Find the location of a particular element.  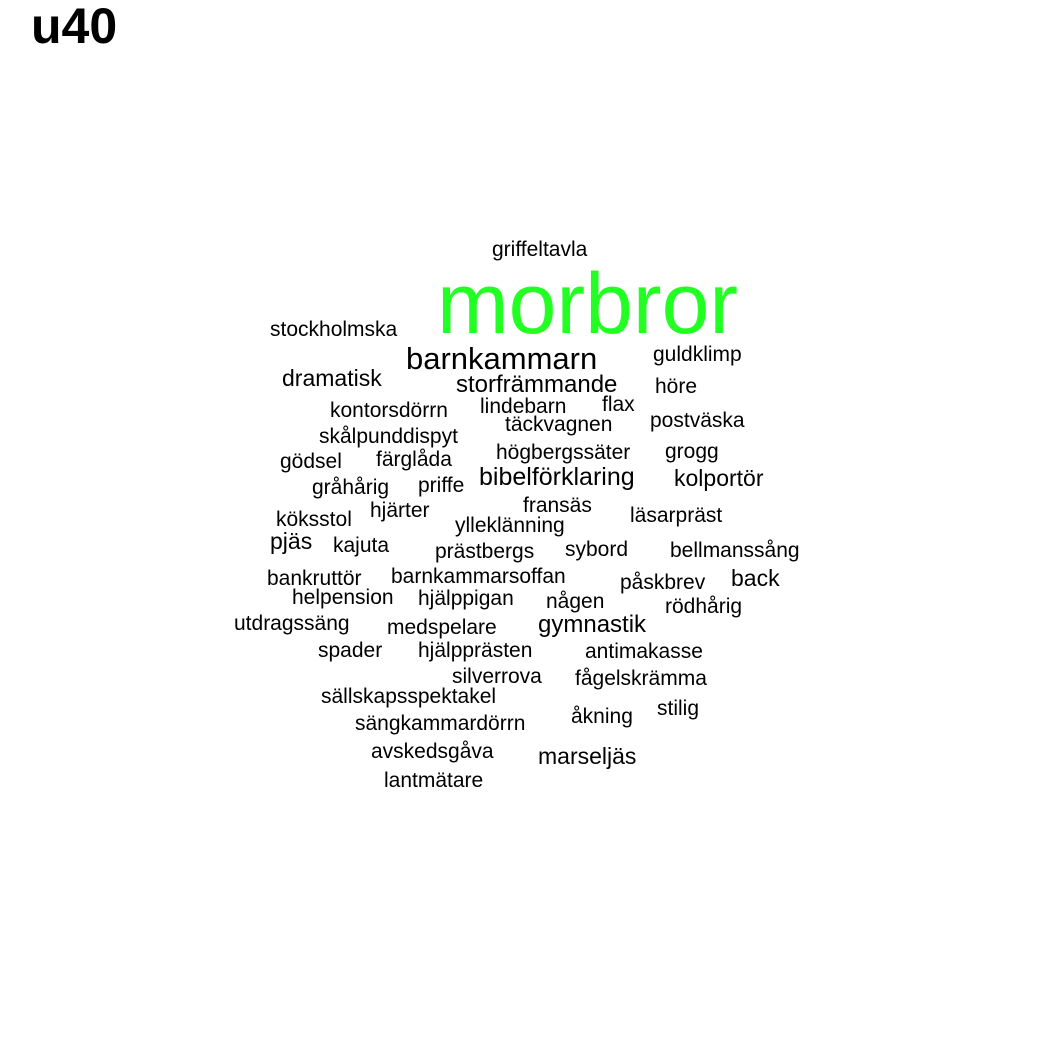

word-marseljäs: marseljäs is located at coordinates (587, 756).